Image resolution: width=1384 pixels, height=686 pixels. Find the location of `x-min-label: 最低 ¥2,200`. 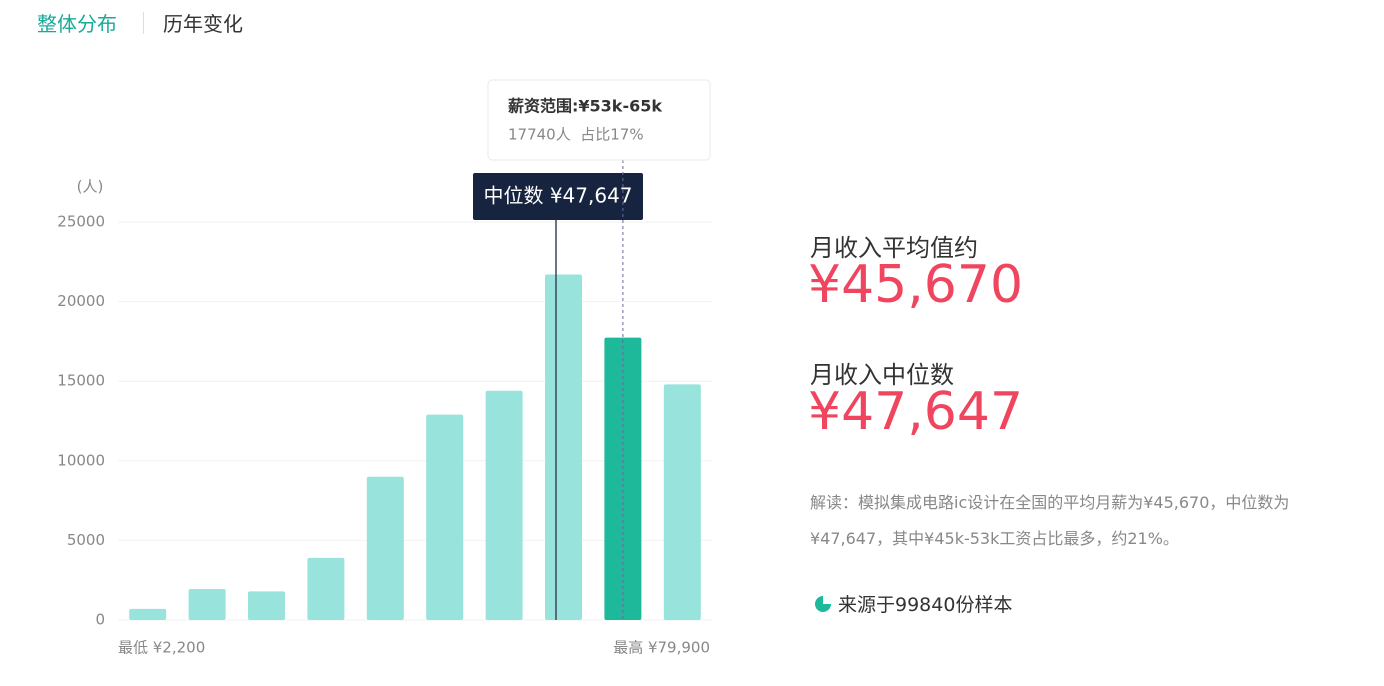

x-min-label: 最低 ¥2,200 is located at coordinates (161, 648).